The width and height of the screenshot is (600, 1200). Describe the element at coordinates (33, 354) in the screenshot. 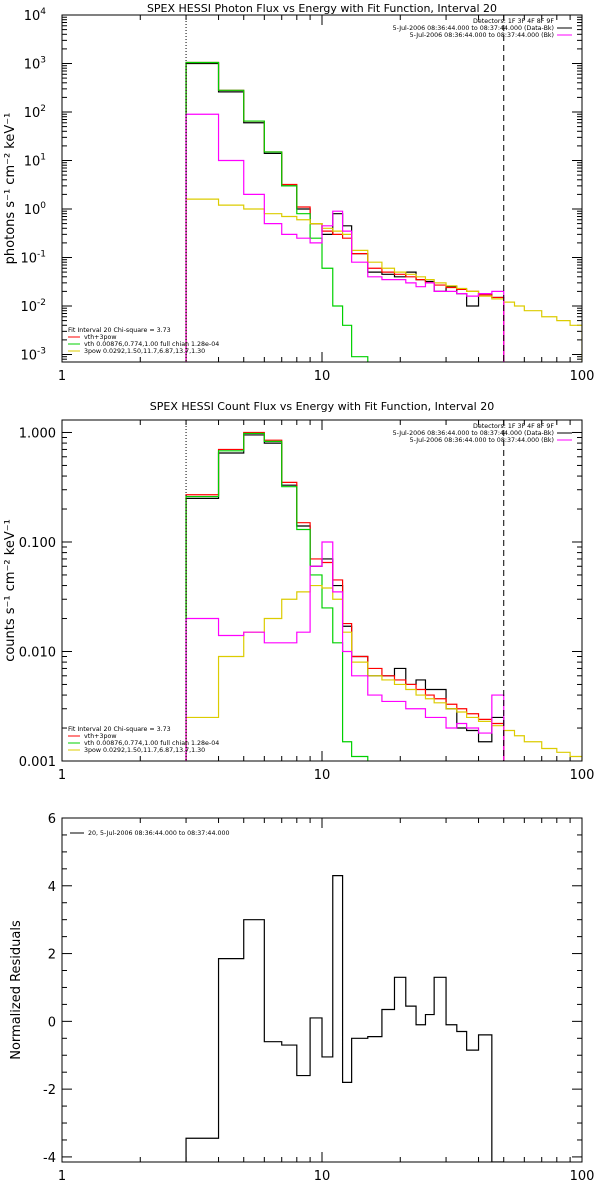

I see `y-tick-label: 10⁻³` at that location.